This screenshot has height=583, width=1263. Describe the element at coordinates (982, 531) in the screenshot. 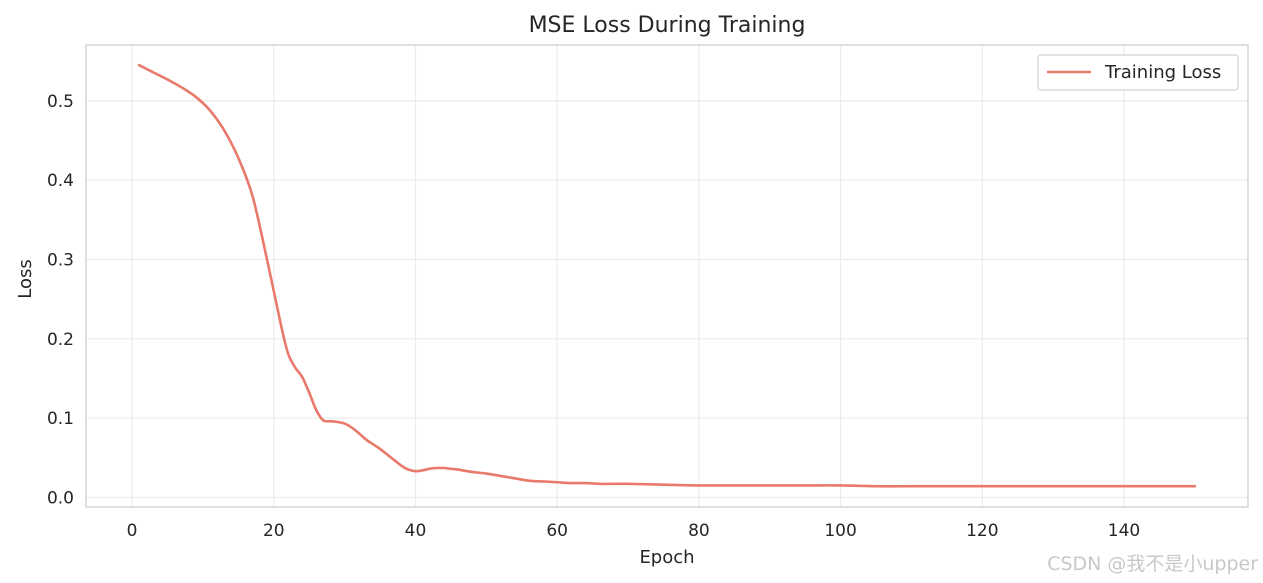

I see `x-tick-label: 120` at that location.